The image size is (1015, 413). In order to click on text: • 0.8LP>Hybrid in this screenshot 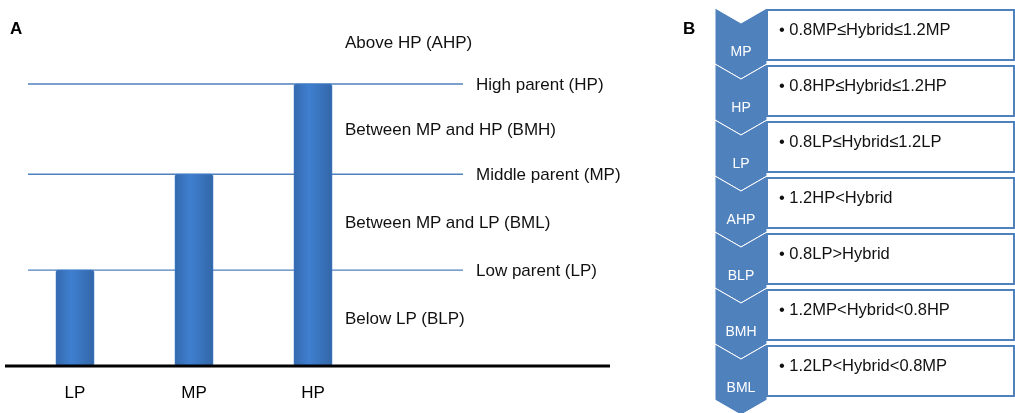, I will do `click(834, 253)`.